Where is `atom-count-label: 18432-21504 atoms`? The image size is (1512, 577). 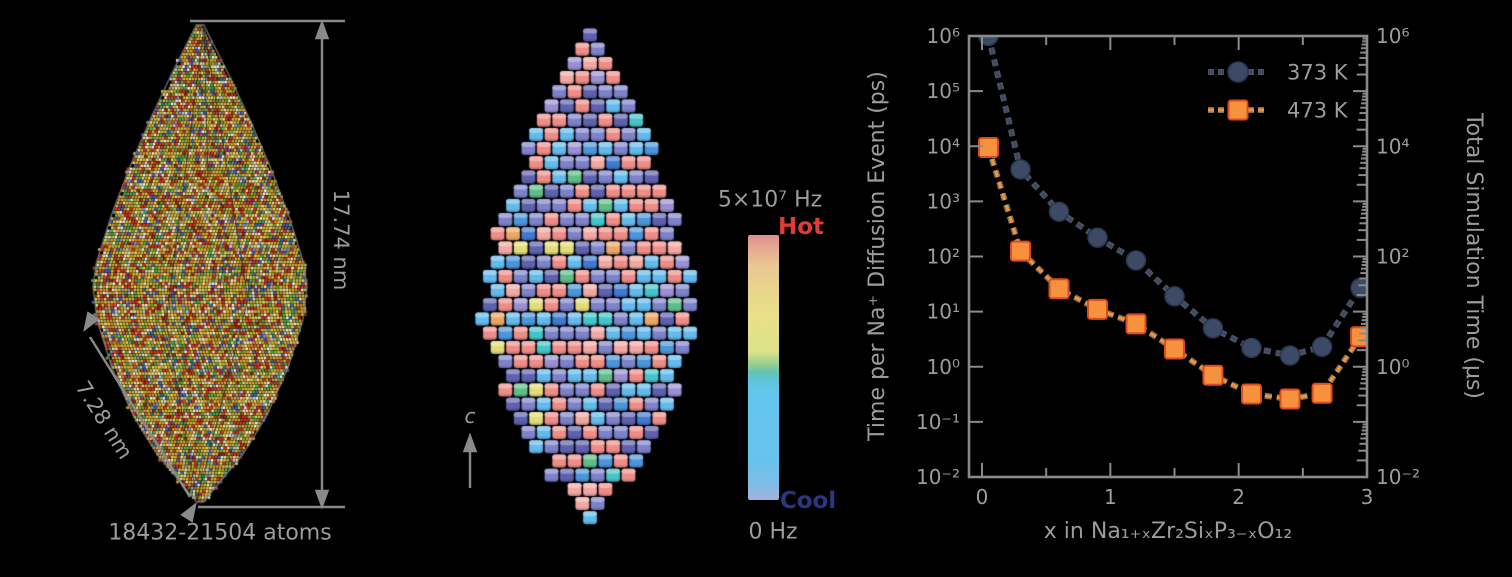
atom-count-label: 18432-21504 atoms is located at coordinates (220, 533).